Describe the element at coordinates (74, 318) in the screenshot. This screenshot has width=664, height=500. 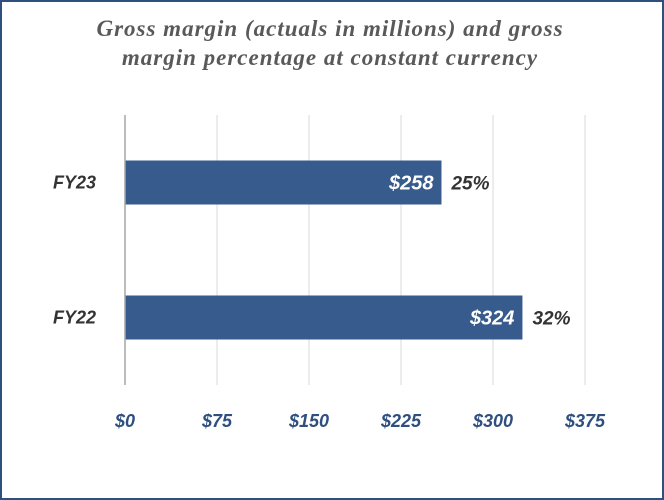
I see `category-label: FY22` at that location.